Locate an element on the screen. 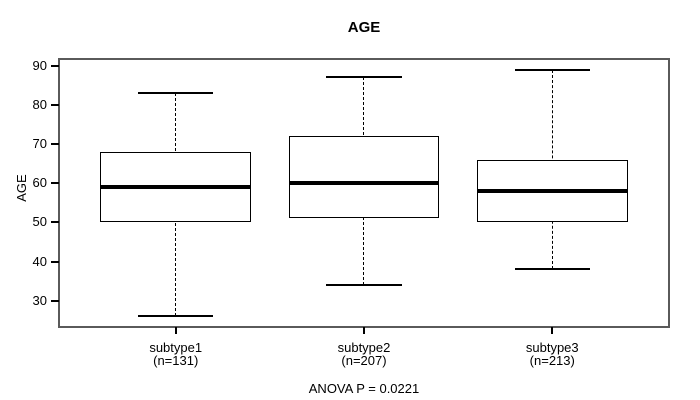 The height and width of the screenshot is (400, 700). group-label: subtype3 is located at coordinates (552, 347).